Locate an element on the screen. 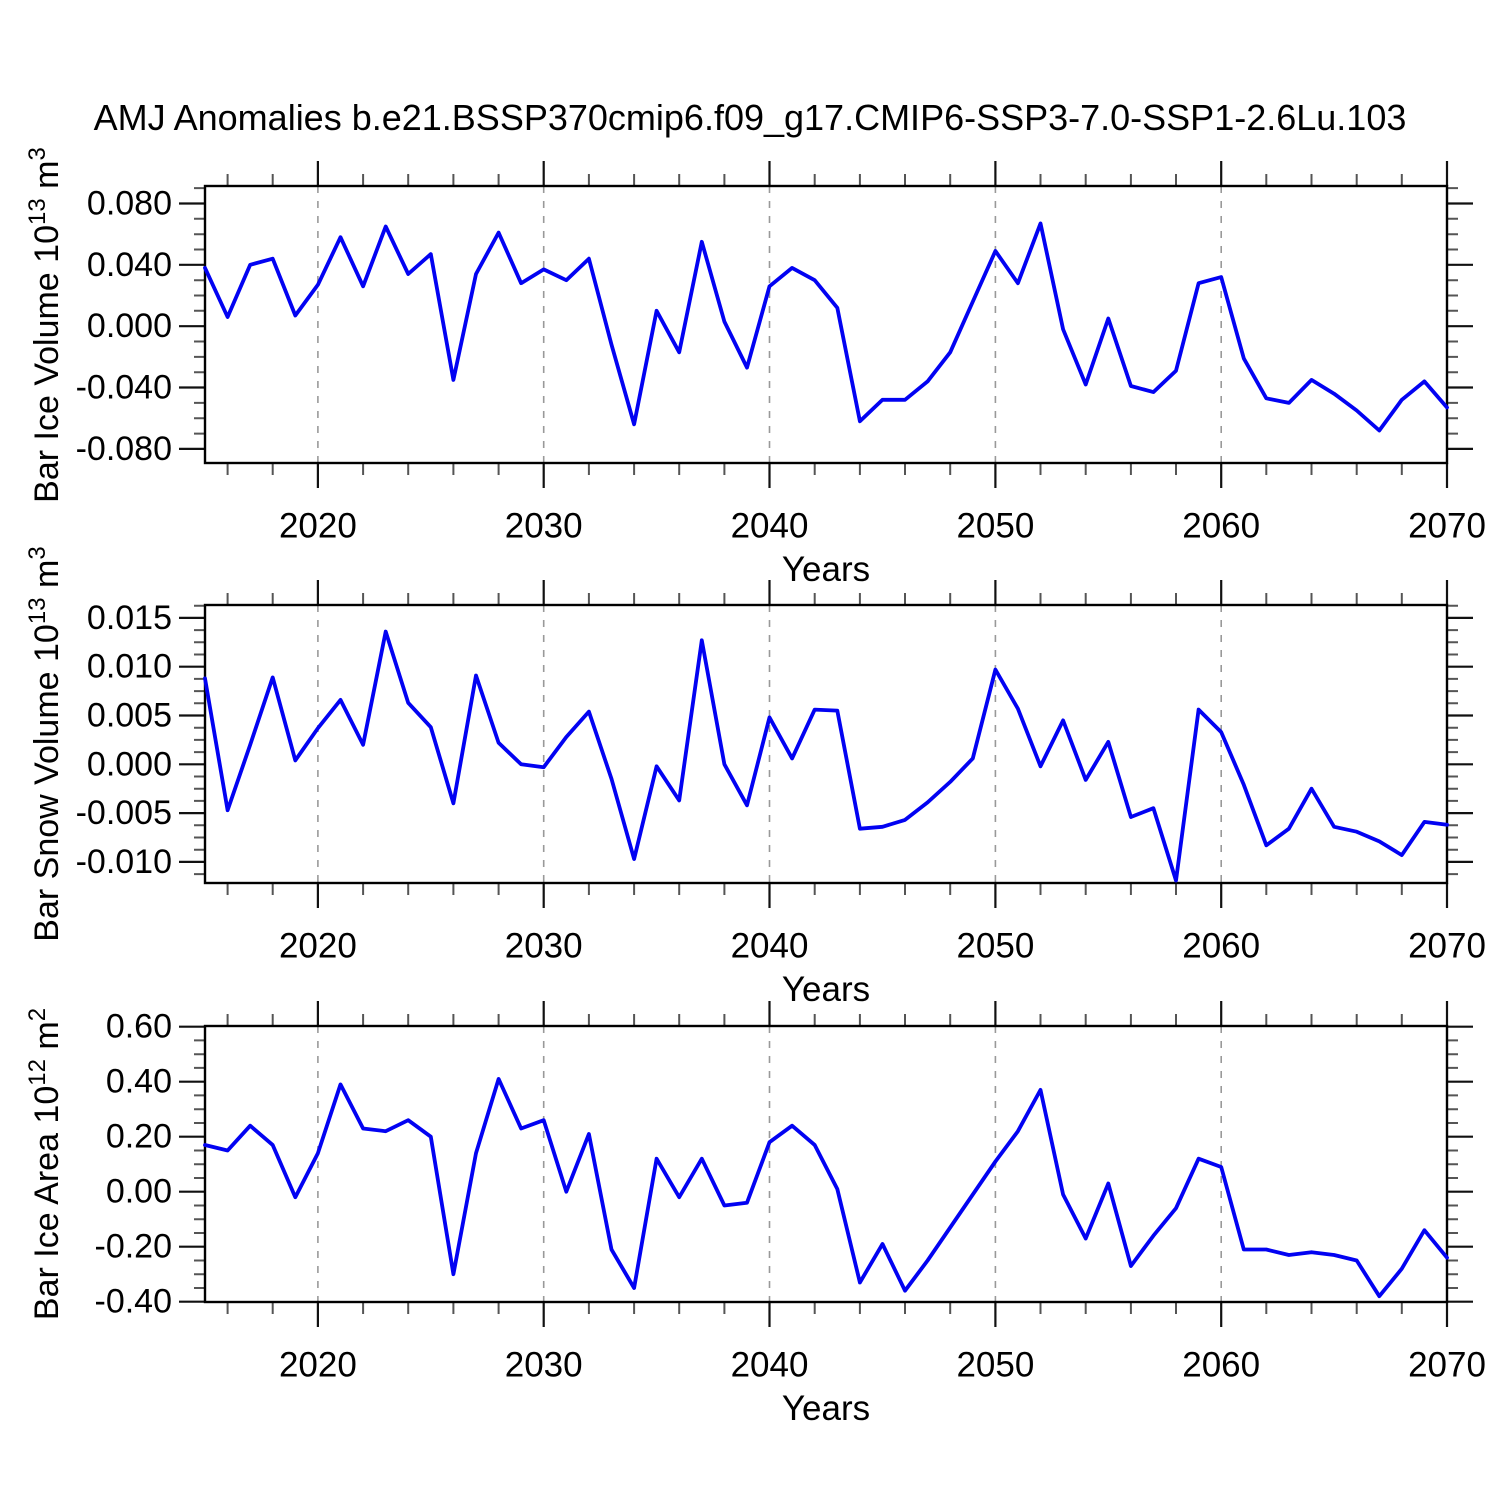 The image size is (1500, 1500). y-tick-label: 0.40 is located at coordinates (139, 1082).